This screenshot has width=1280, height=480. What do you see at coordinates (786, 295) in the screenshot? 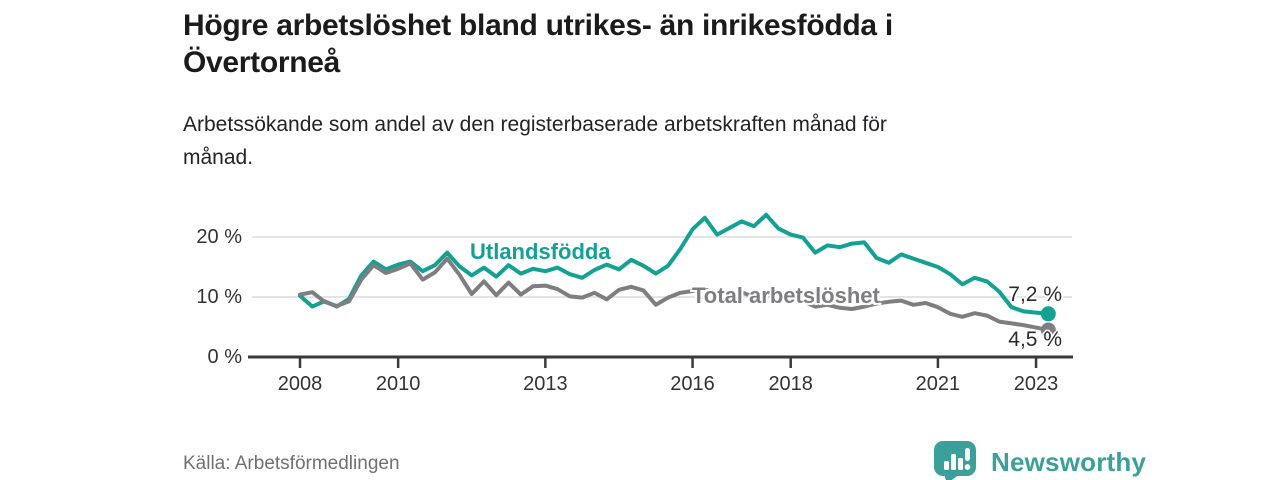
I see `series-label-total-arbetsloshet: Total arbetslöshet` at bounding box center [786, 295].